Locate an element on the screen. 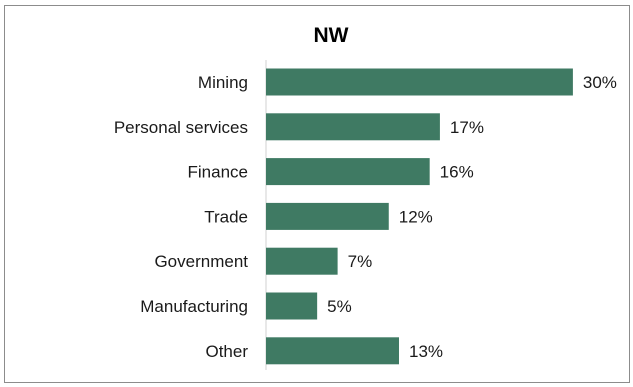 This screenshot has width=633, height=387. category-label: Mining is located at coordinates (223, 82).